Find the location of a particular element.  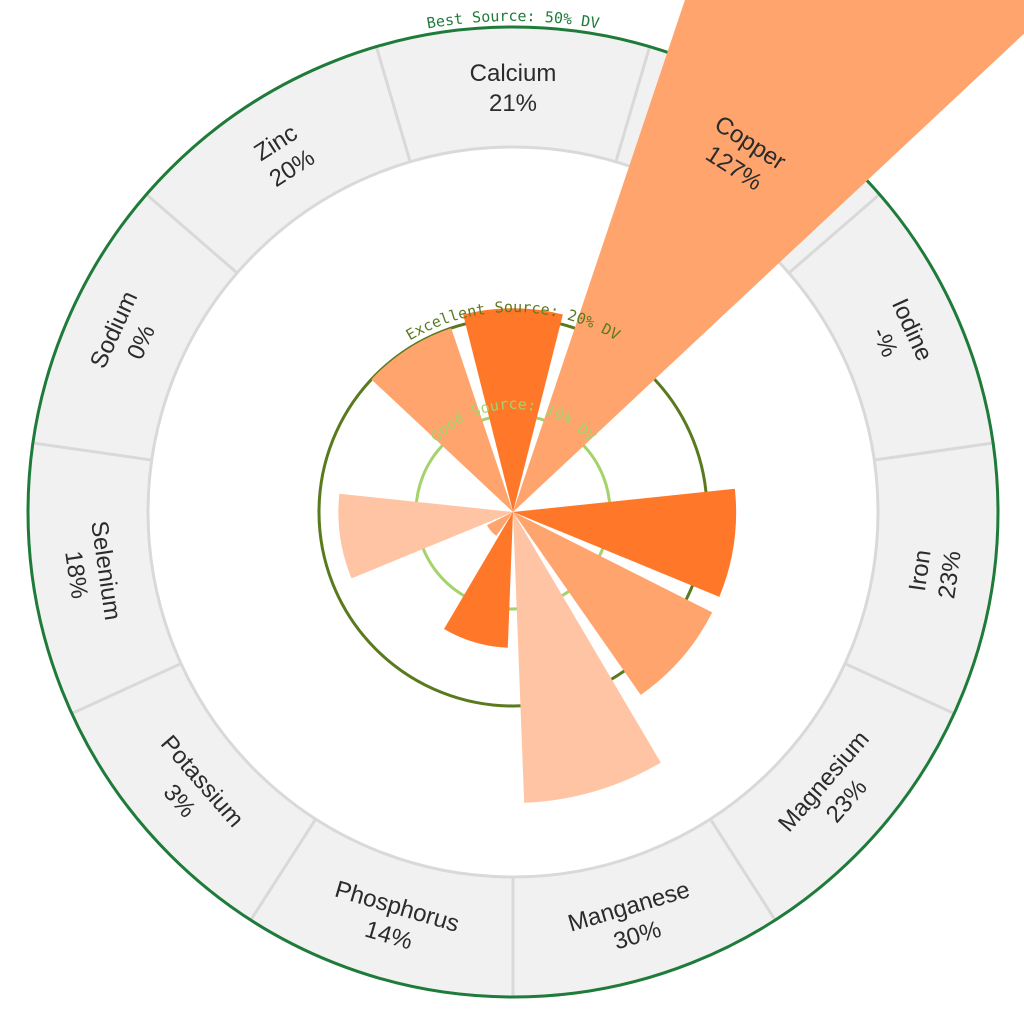

category-value: 21% is located at coordinates (513, 103).